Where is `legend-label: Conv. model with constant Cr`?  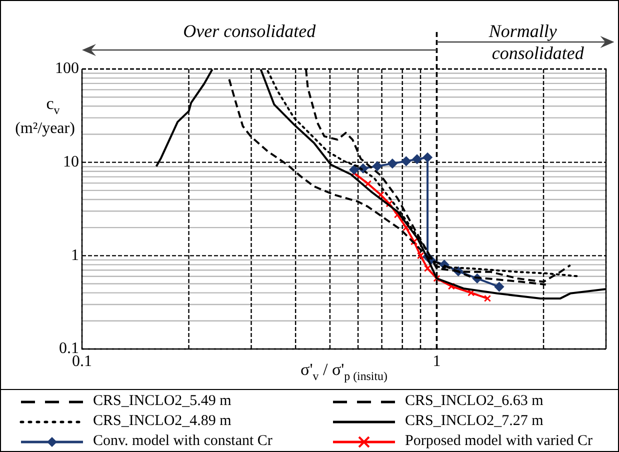
legend-label: Conv. model with constant Cr is located at coordinates (182, 441).